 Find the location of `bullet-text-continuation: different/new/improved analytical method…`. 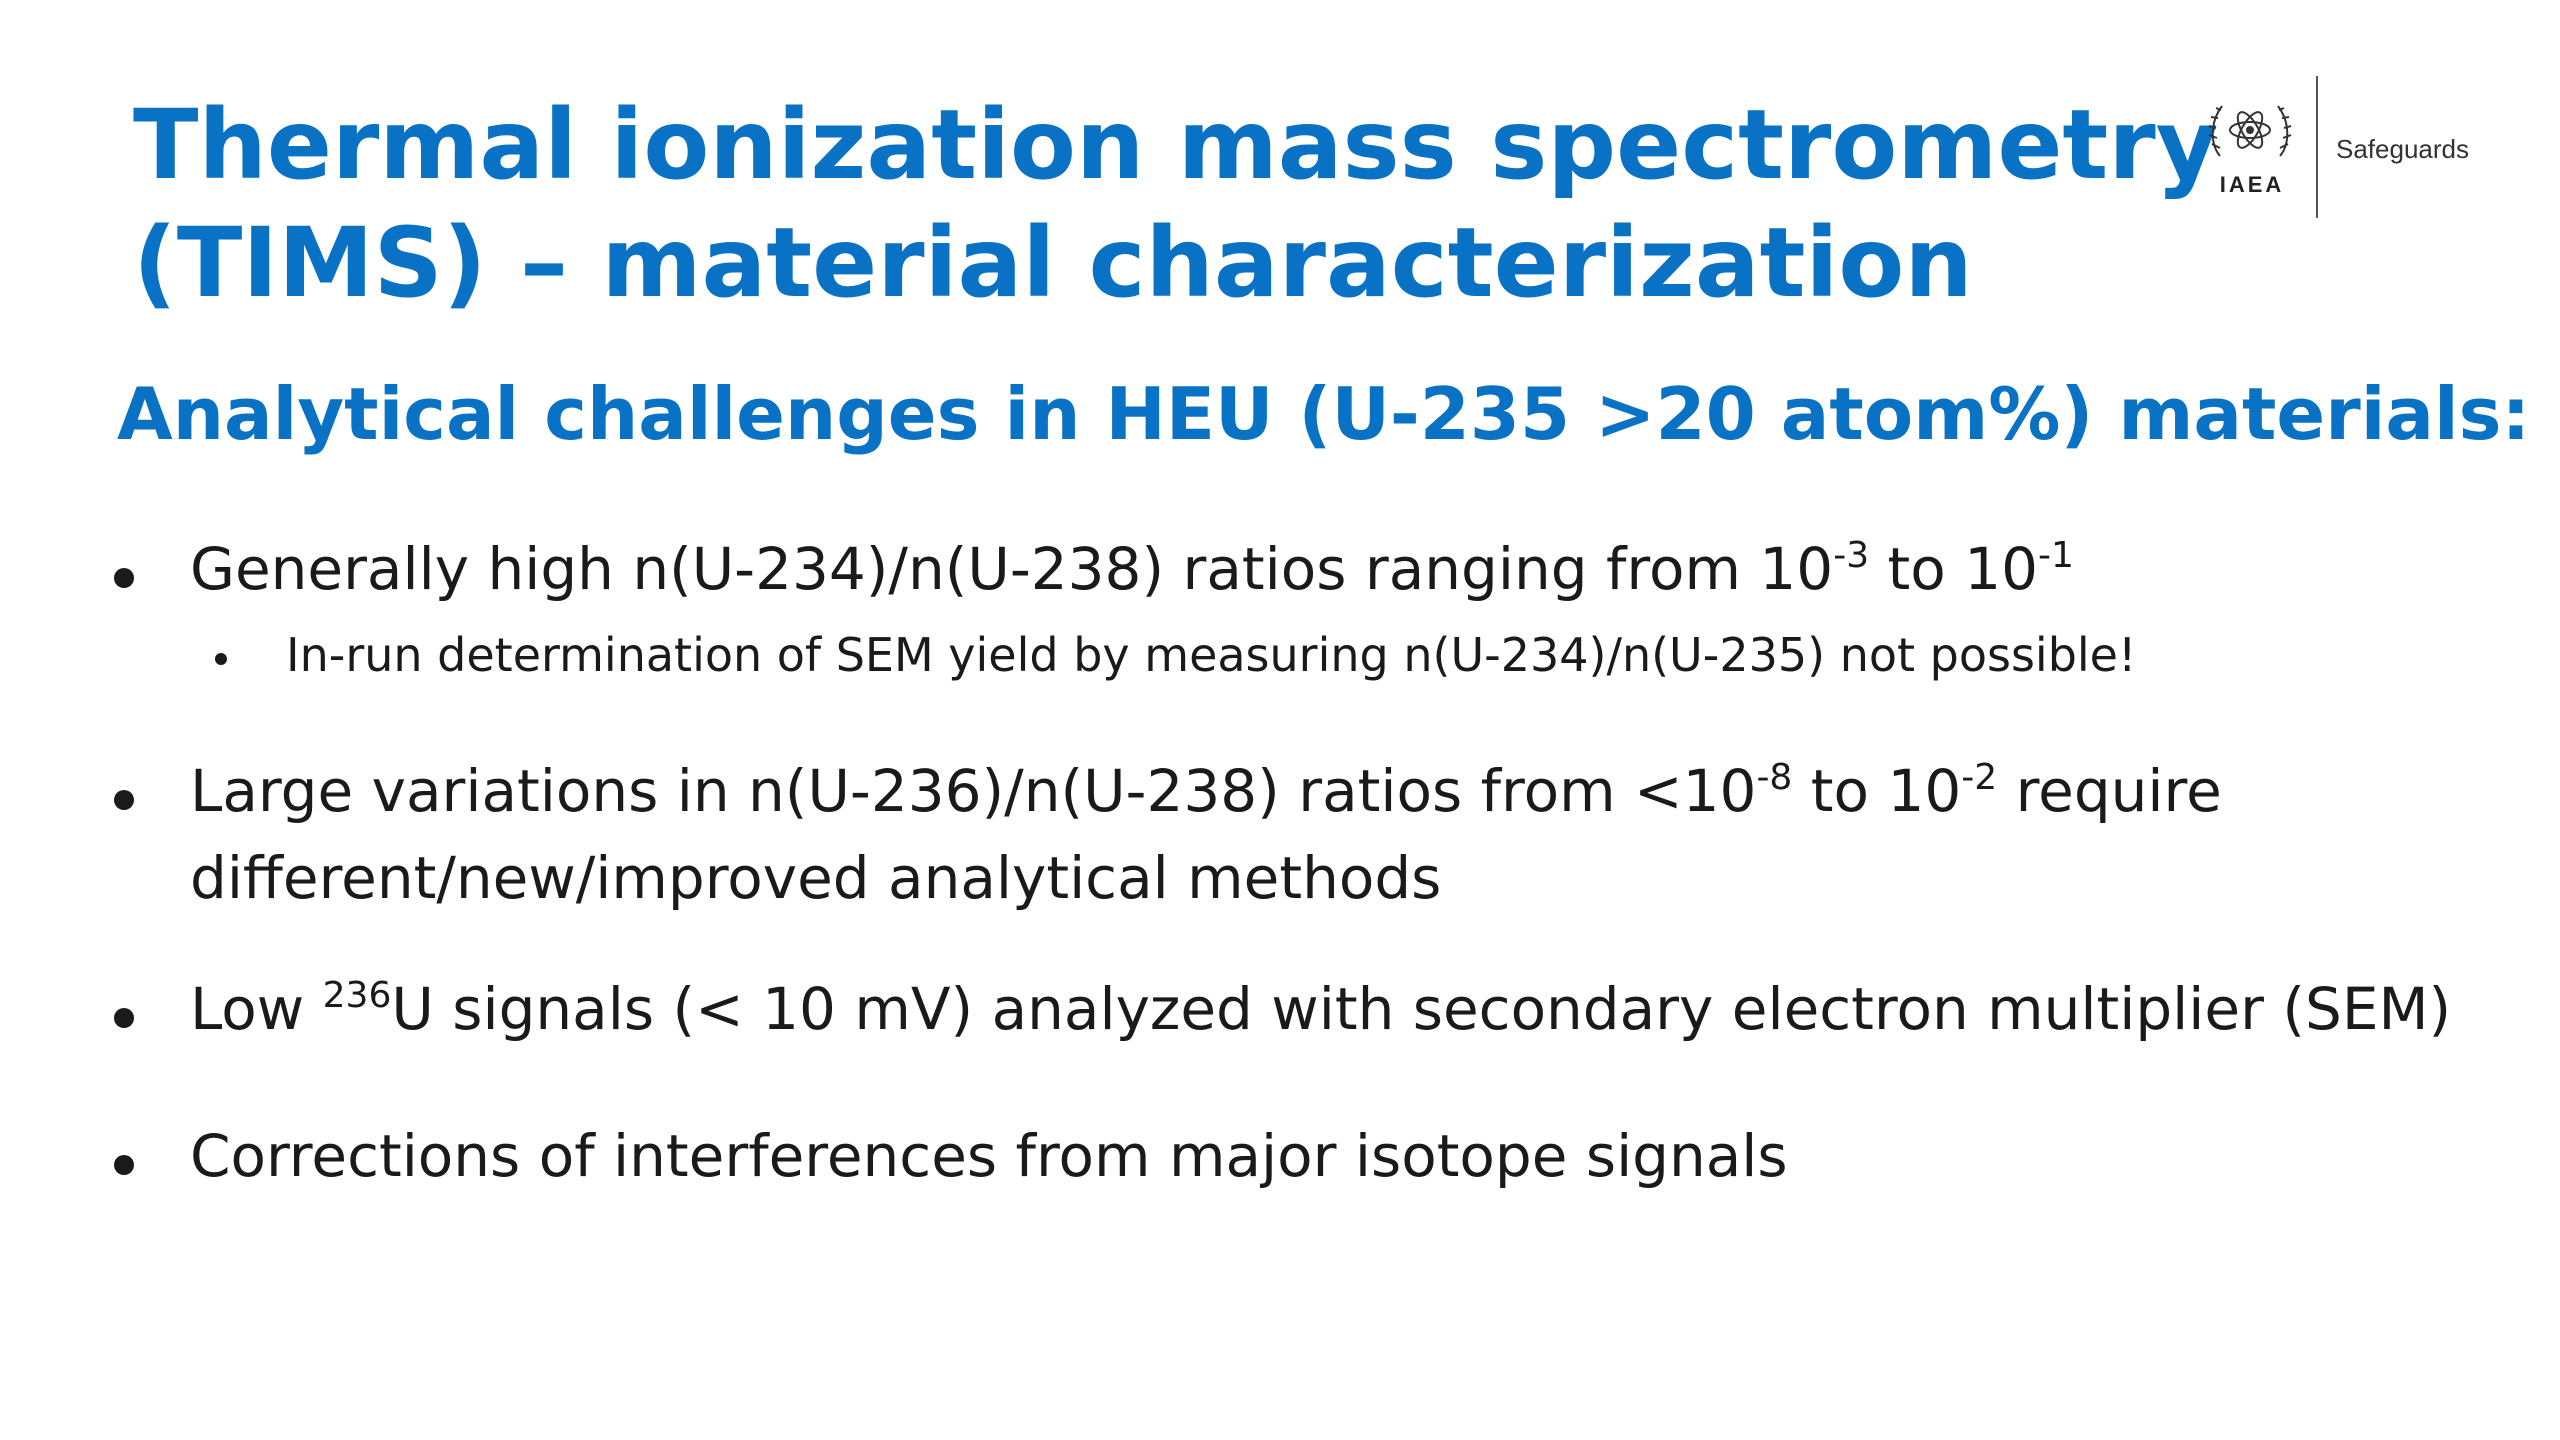

bullet-text-continuation: different/new/improved analytical method… is located at coordinates (816, 878).